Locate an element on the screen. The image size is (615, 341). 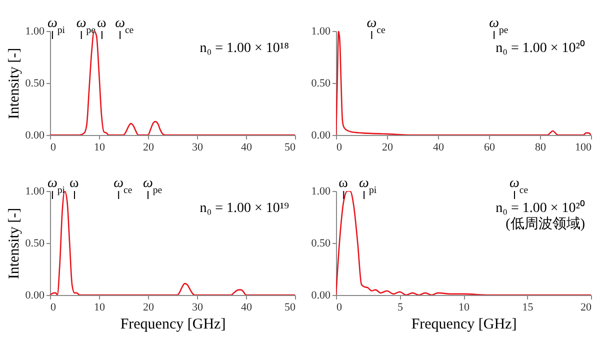
x-tick-label: 80 is located at coordinates (540, 148).